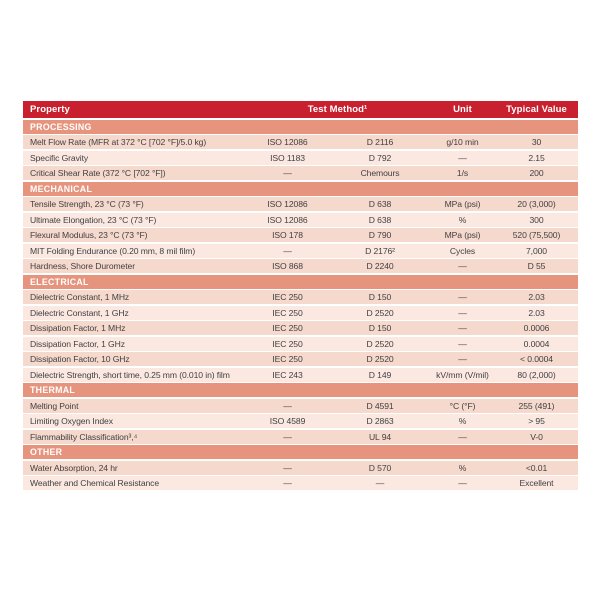  I want to click on astm-method-cell: —, so click(380, 483).